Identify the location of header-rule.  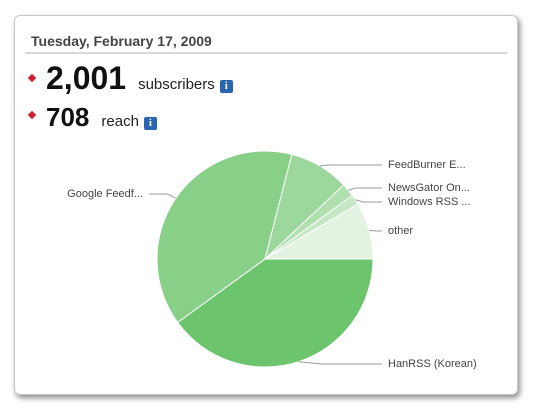
(266, 53).